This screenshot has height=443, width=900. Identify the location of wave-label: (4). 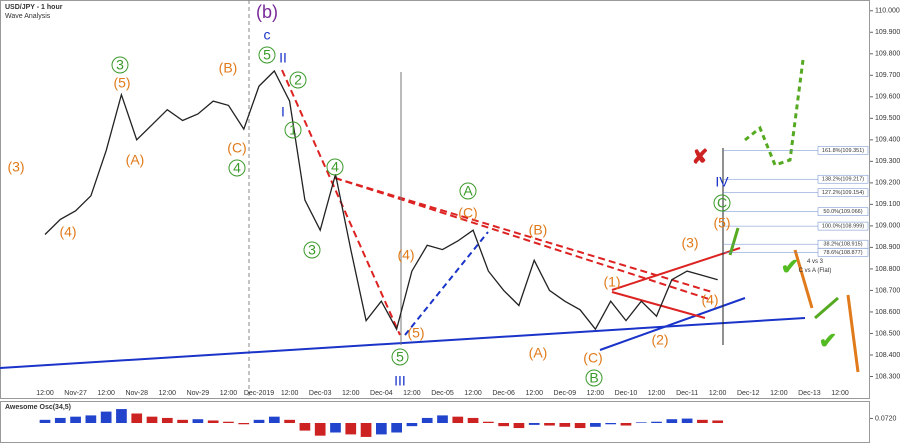
(67, 232).